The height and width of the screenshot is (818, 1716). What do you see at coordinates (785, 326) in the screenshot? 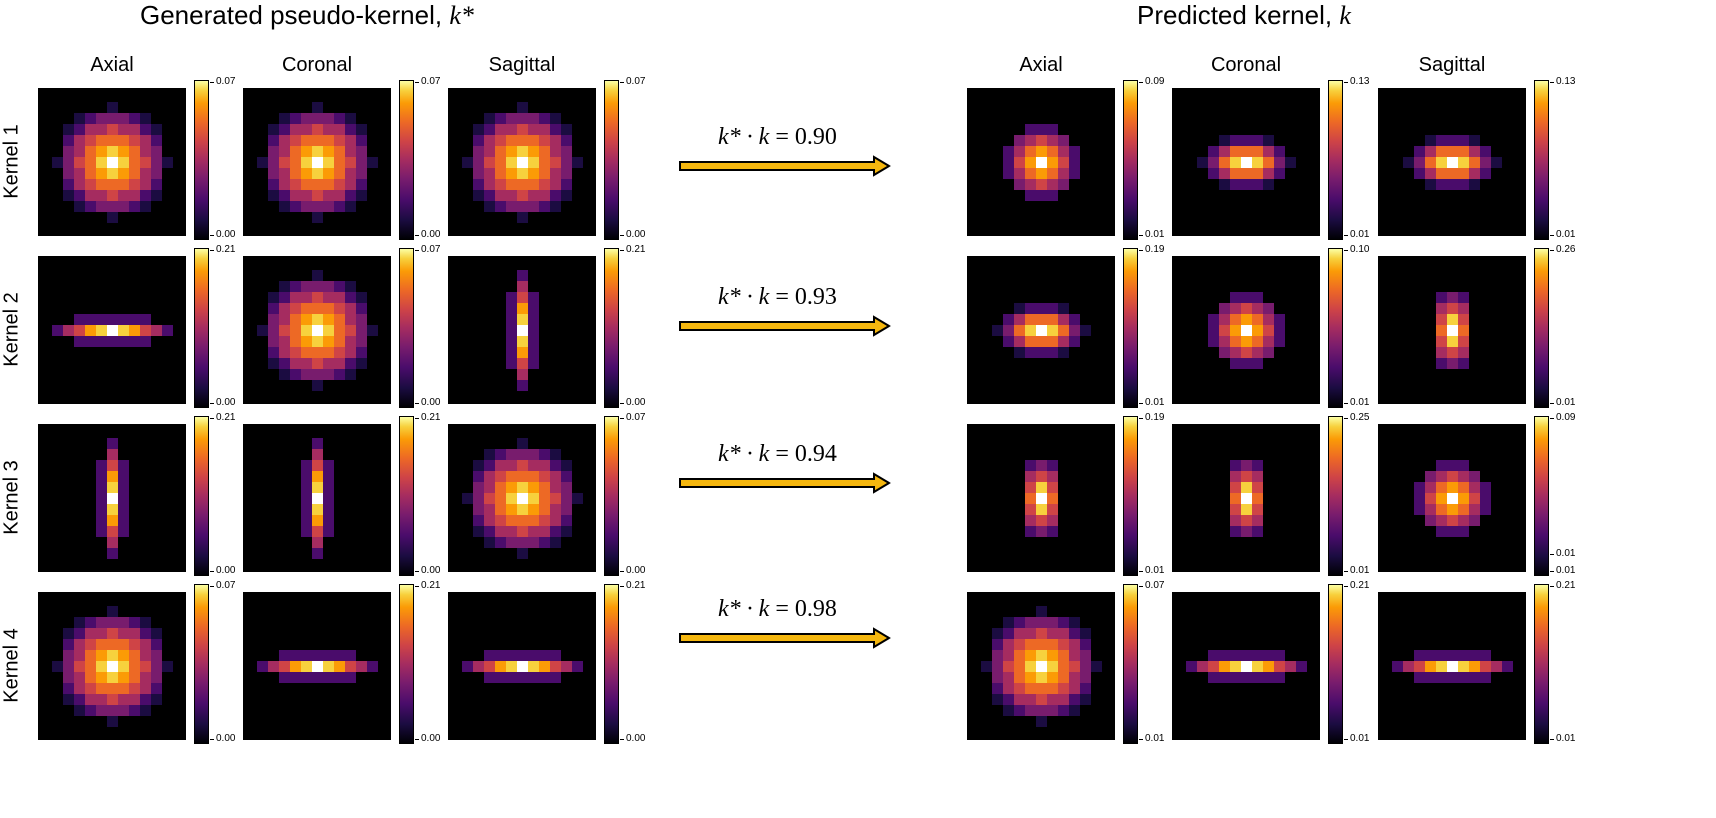
I see `arrow-shape` at bounding box center [785, 326].